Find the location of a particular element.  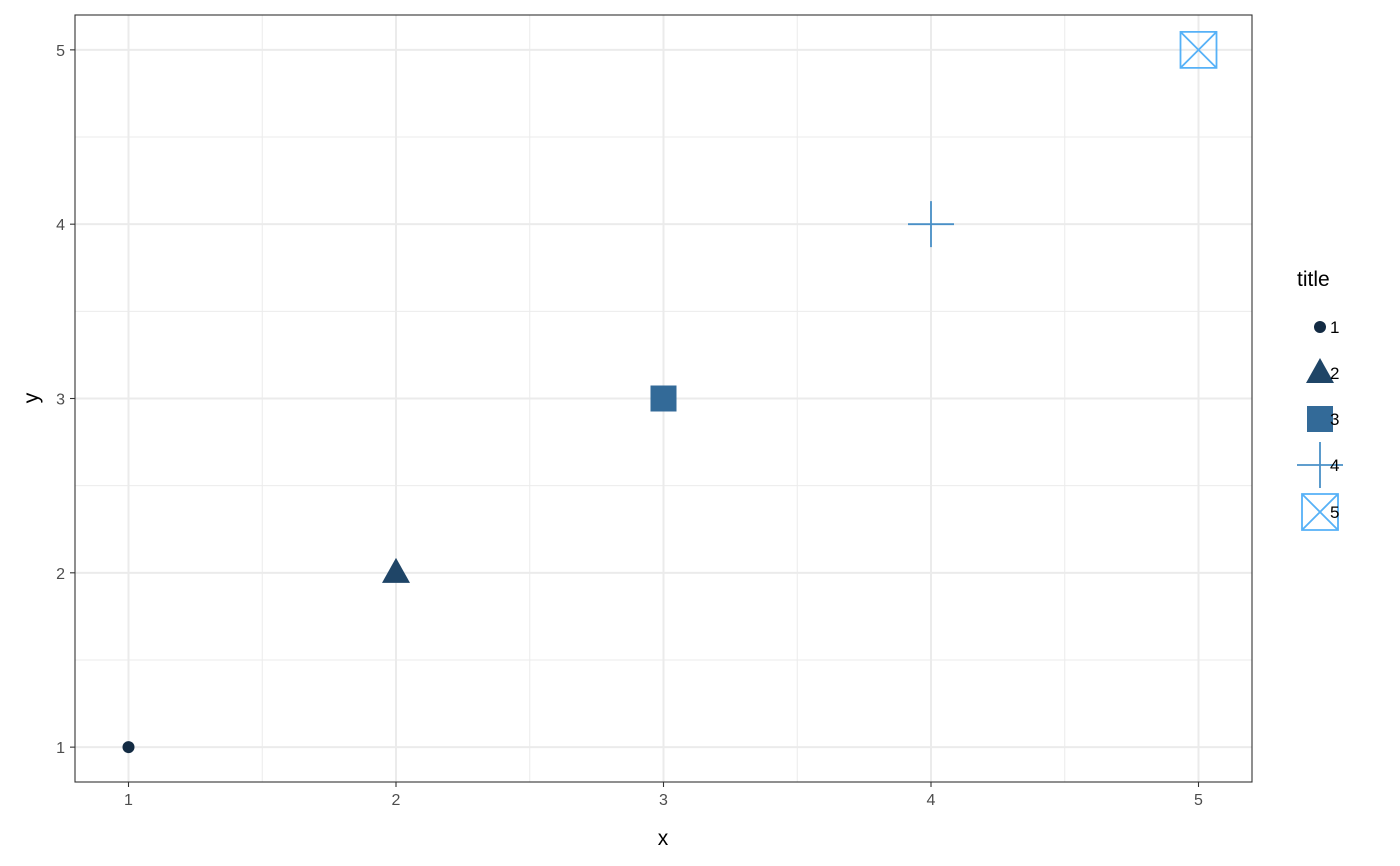

legend-label: 2 is located at coordinates (1334, 373).